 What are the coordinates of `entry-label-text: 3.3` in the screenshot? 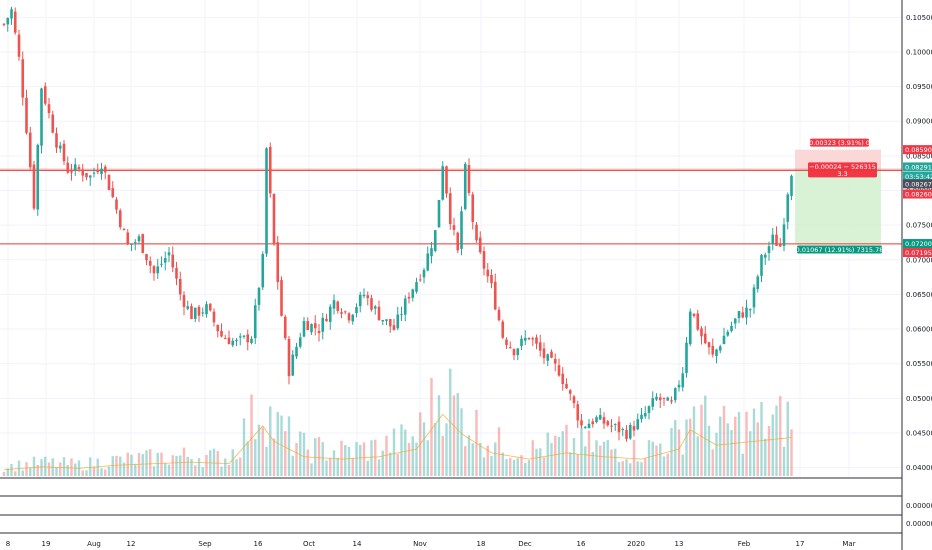 It's located at (842, 174).